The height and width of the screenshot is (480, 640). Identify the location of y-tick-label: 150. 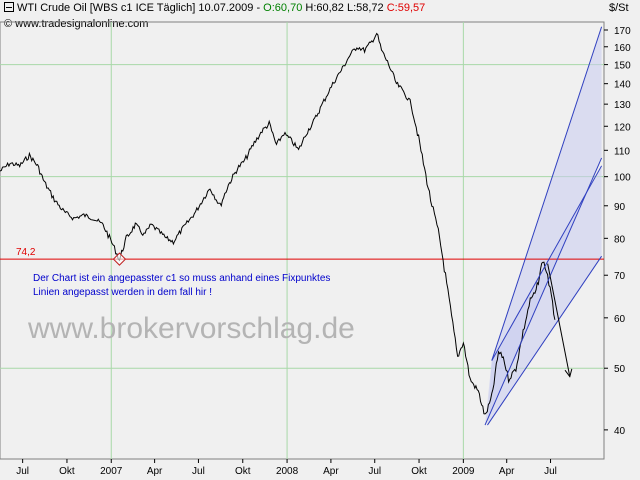
(622, 66).